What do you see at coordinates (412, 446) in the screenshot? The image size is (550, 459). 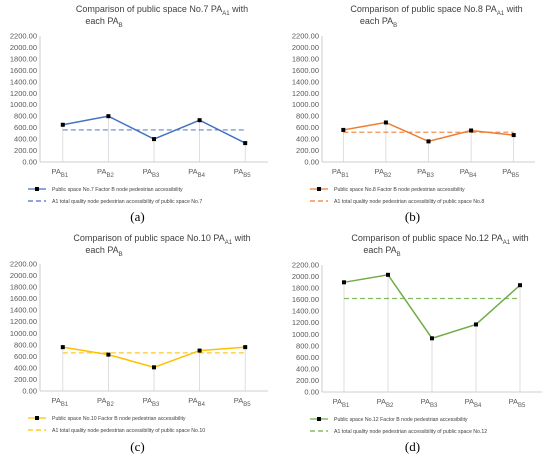 I see `panel-label: (d)` at bounding box center [412, 446].